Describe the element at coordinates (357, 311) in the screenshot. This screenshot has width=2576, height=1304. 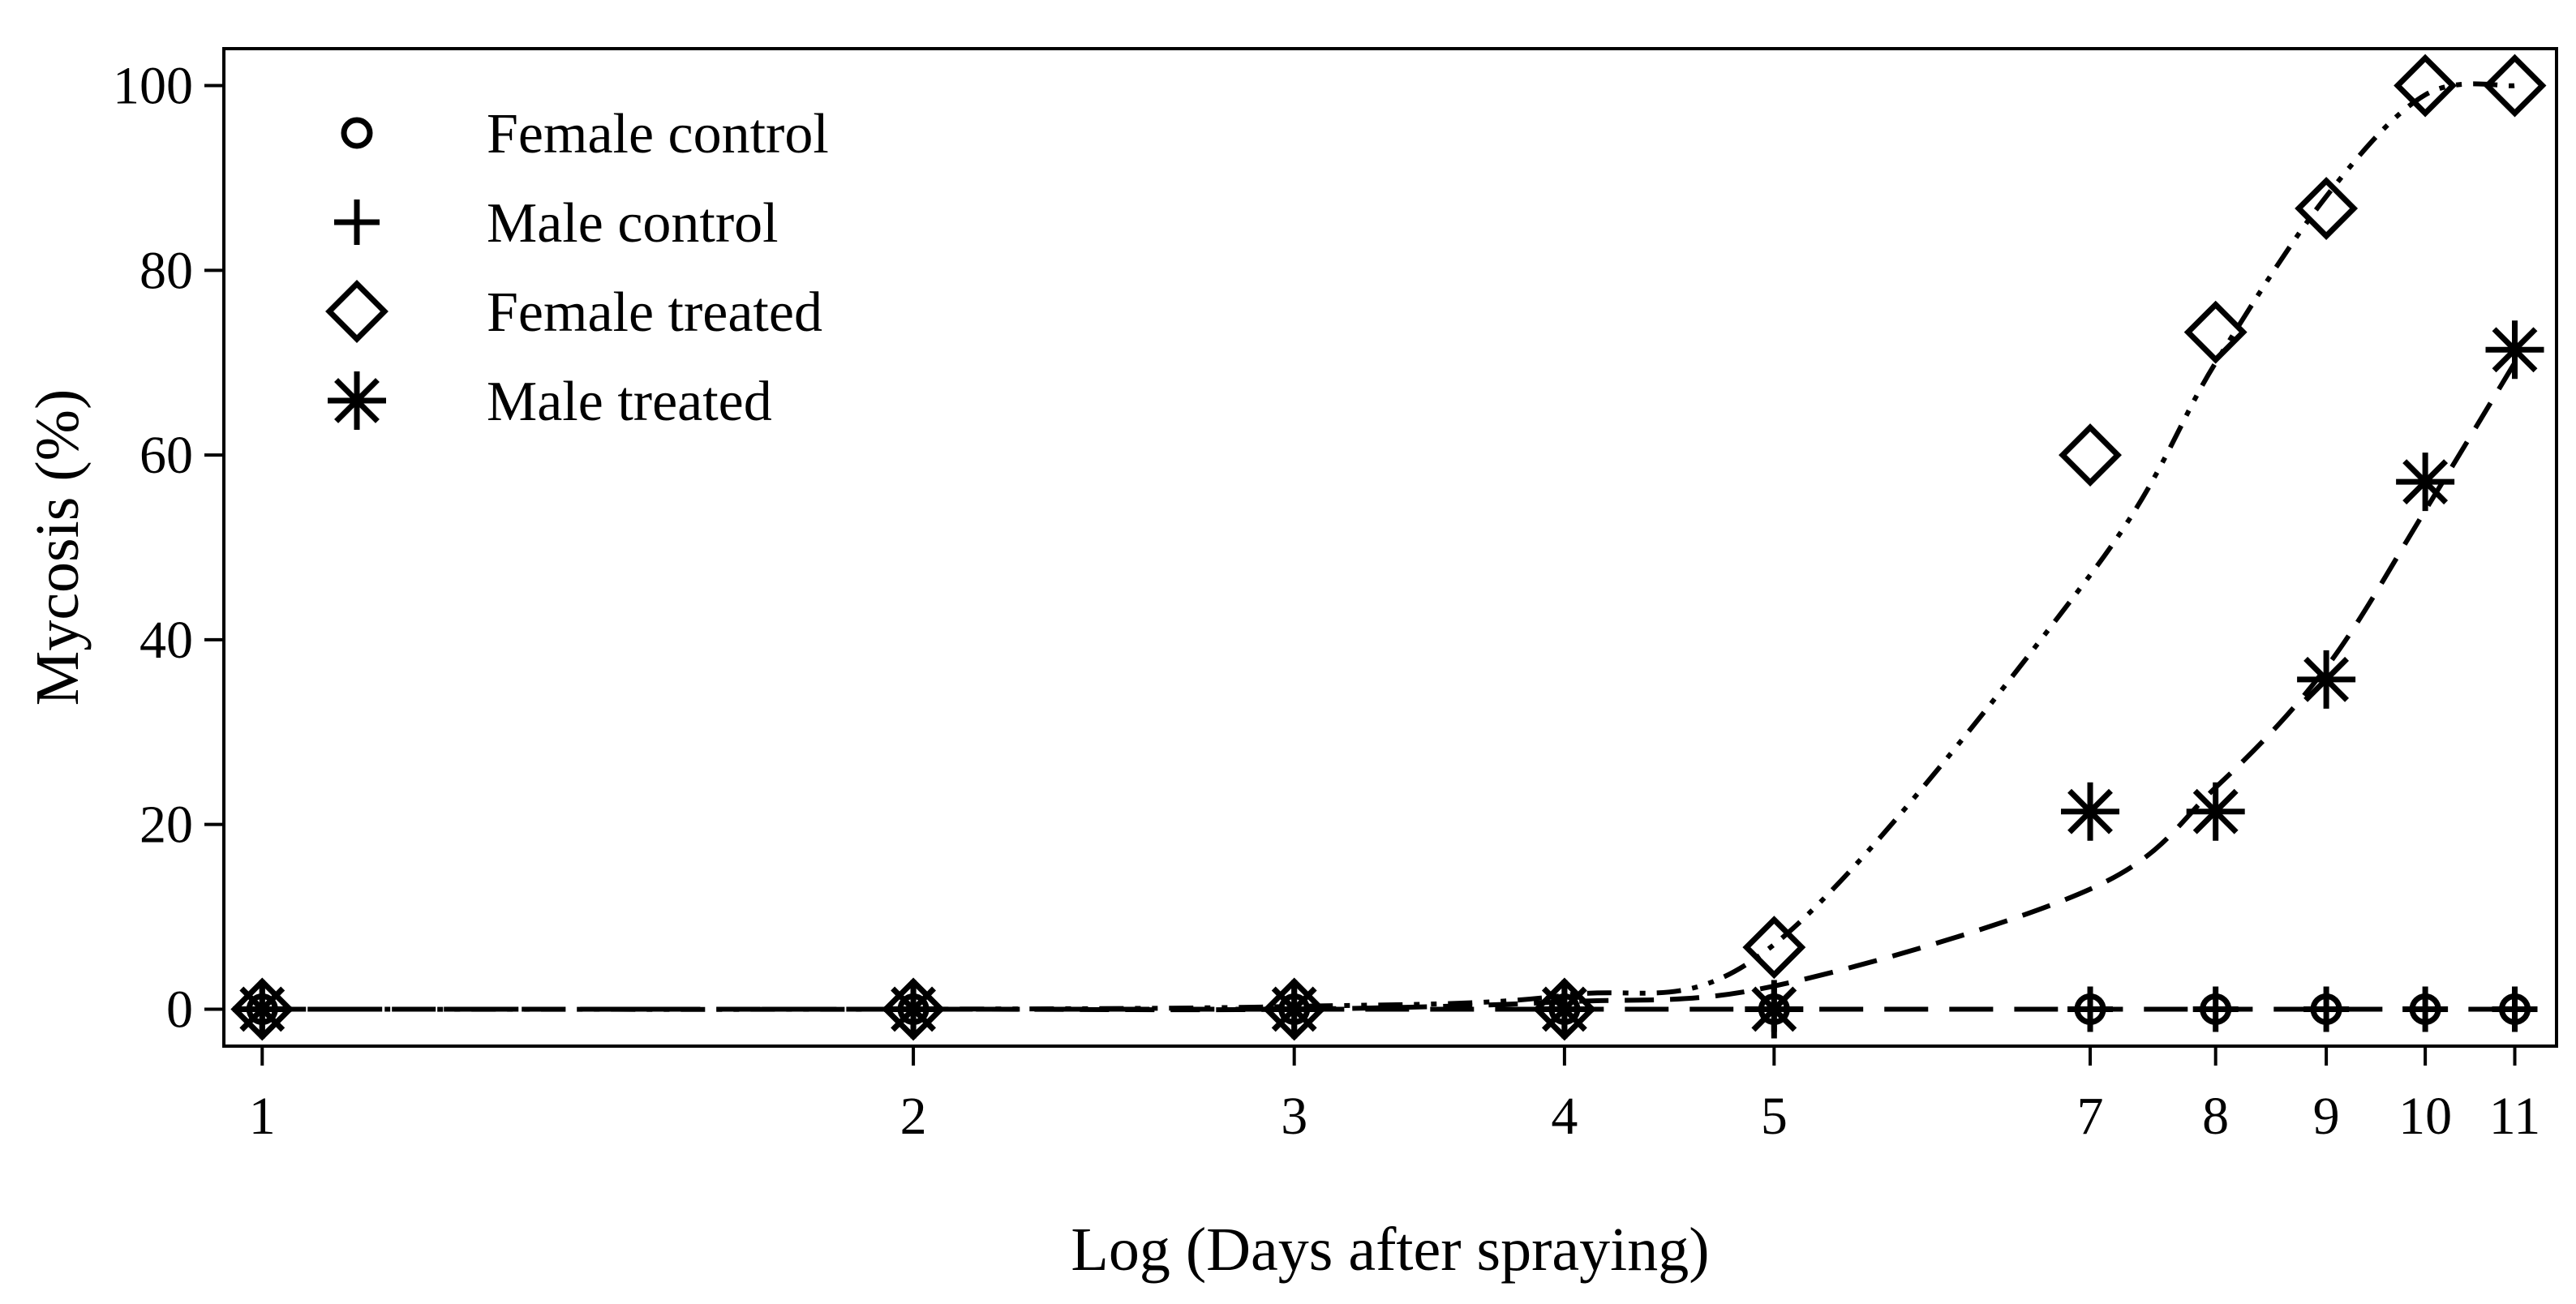
I see `legend-marker-diamond` at that location.